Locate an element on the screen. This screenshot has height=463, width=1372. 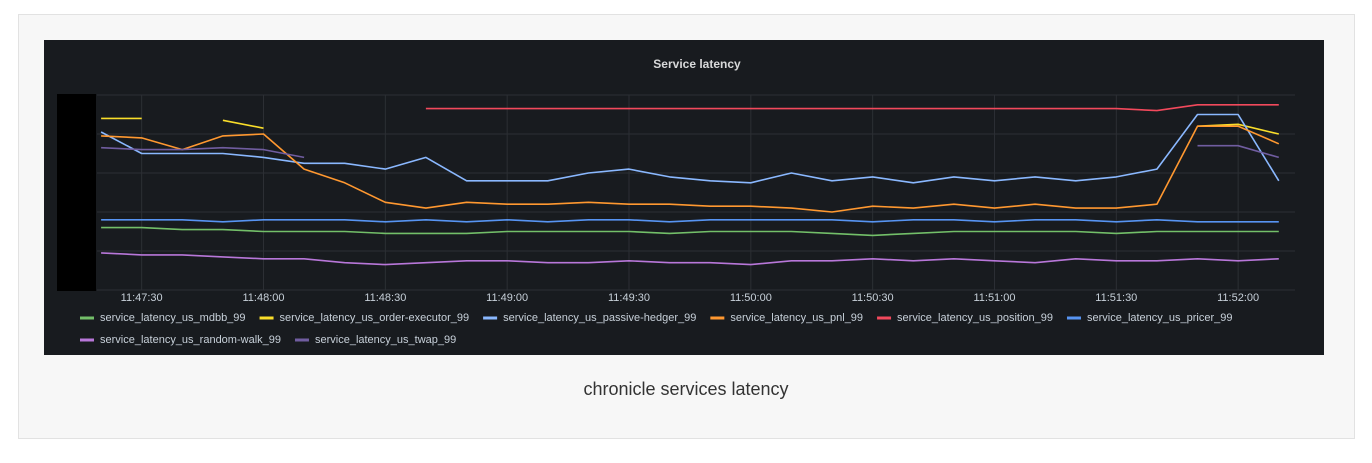
x-tick-label: 11:47:30 is located at coordinates (142, 298).